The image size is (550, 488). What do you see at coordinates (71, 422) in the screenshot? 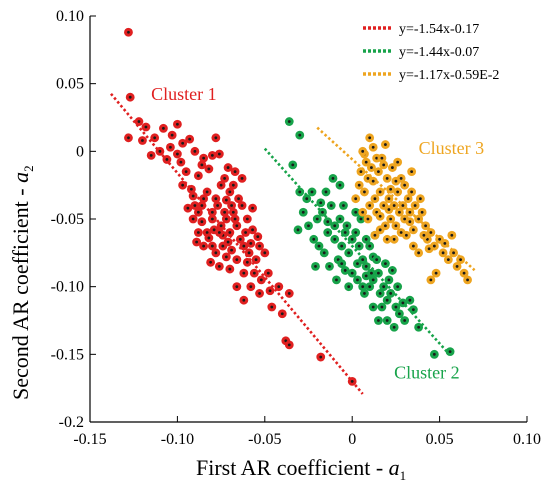
I see `y-tick-label: -0.2` at bounding box center [71, 422].